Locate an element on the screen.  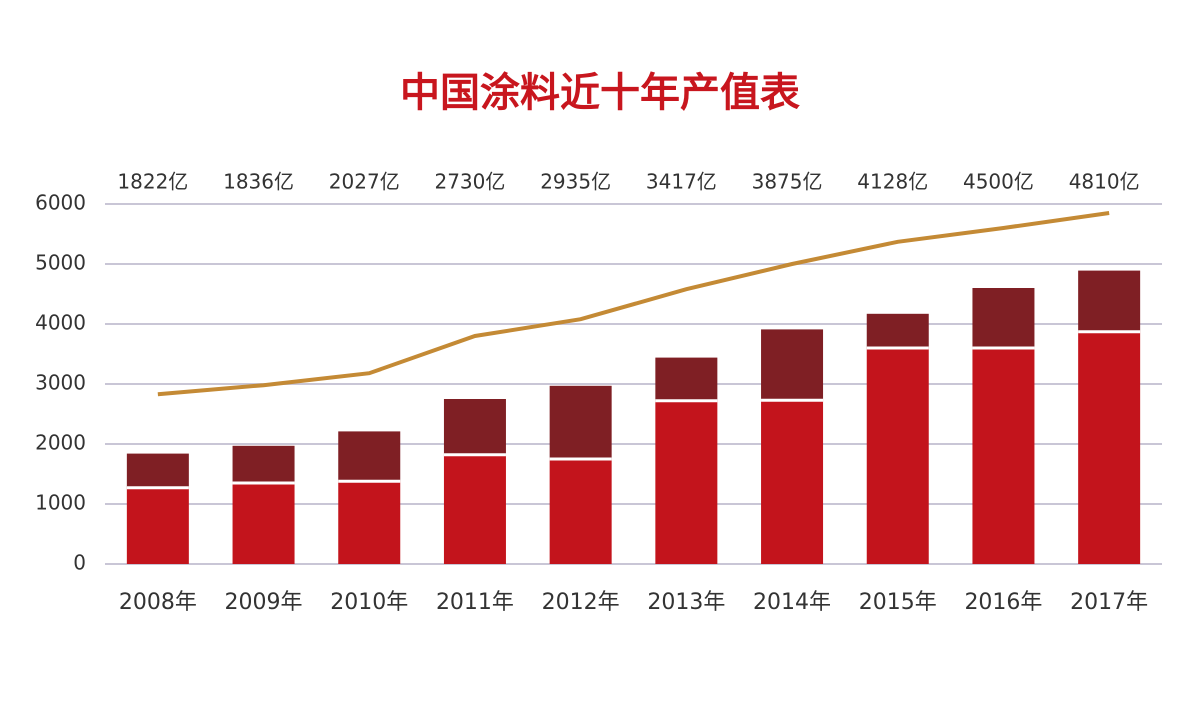
y-tick-label: 4000 is located at coordinates (60, 323).